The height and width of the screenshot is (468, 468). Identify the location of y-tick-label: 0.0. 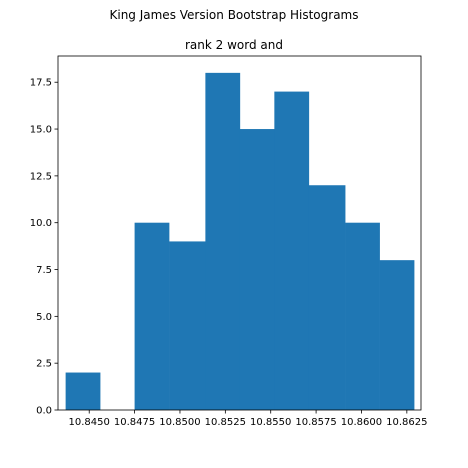
(44, 411).